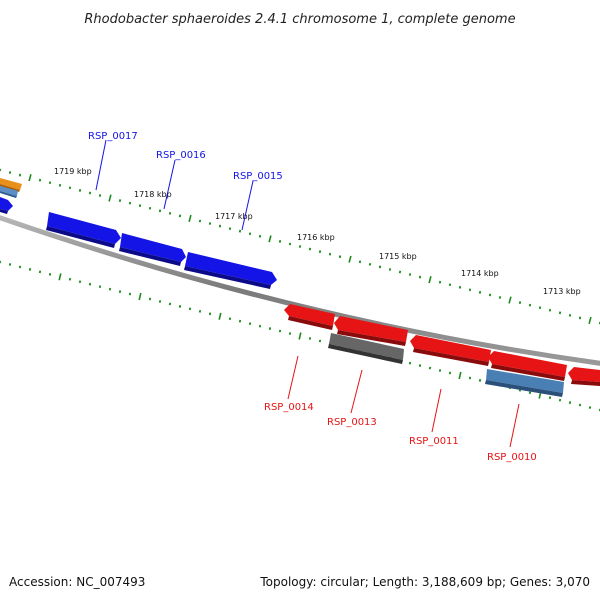  I want to click on gene-label-rsp-0017: RSP_0017, so click(113, 136).